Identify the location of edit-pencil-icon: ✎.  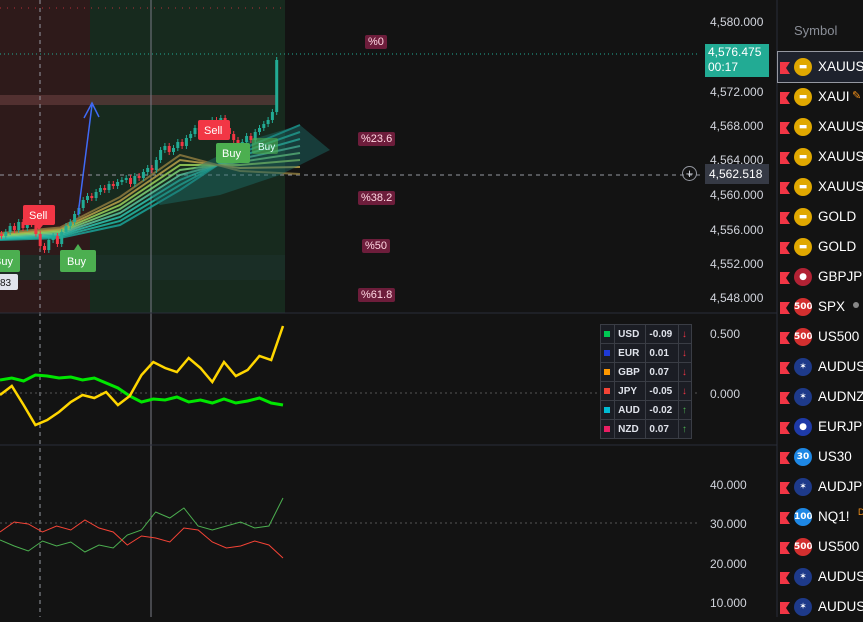
(857, 96).